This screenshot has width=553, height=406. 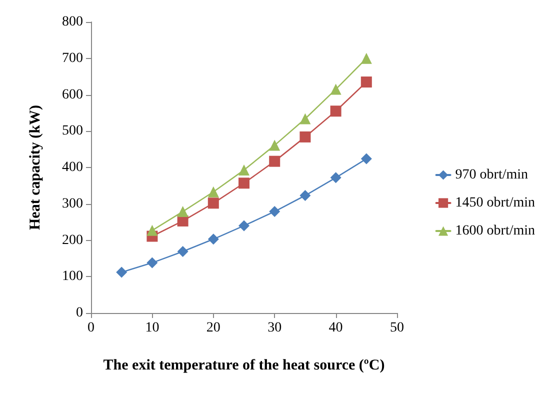 What do you see at coordinates (72, 131) in the screenshot?
I see `y-tick-label: 500` at bounding box center [72, 131].